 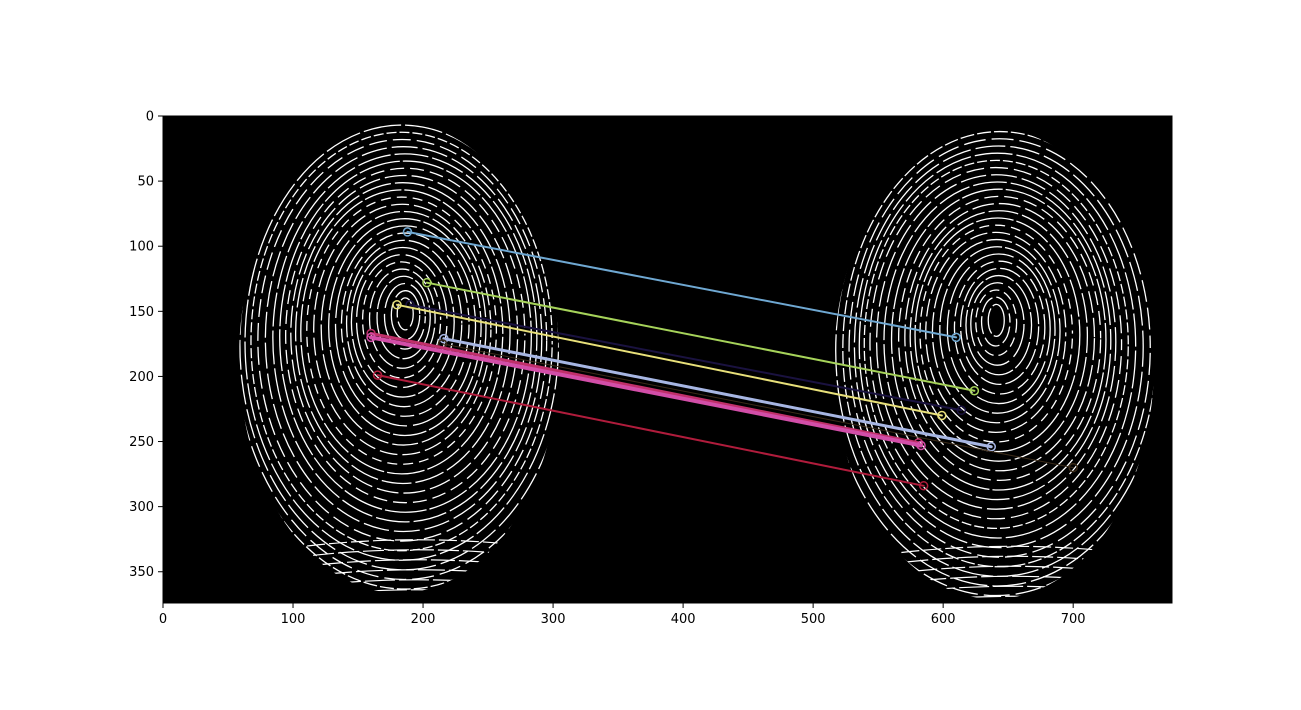 I want to click on x-tick-label: 200, so click(x=423, y=619).